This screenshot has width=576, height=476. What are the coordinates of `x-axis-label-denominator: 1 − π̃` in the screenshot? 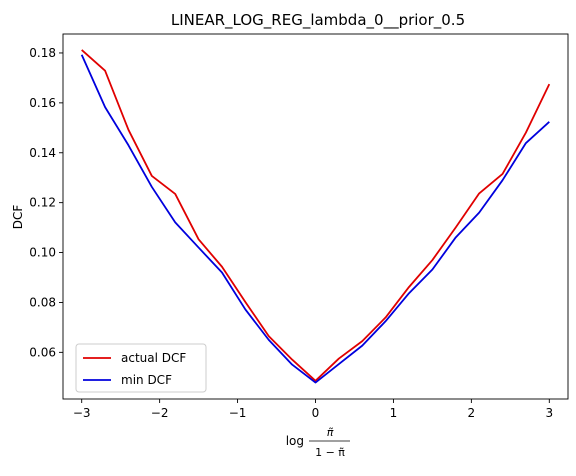 It's located at (330, 452).